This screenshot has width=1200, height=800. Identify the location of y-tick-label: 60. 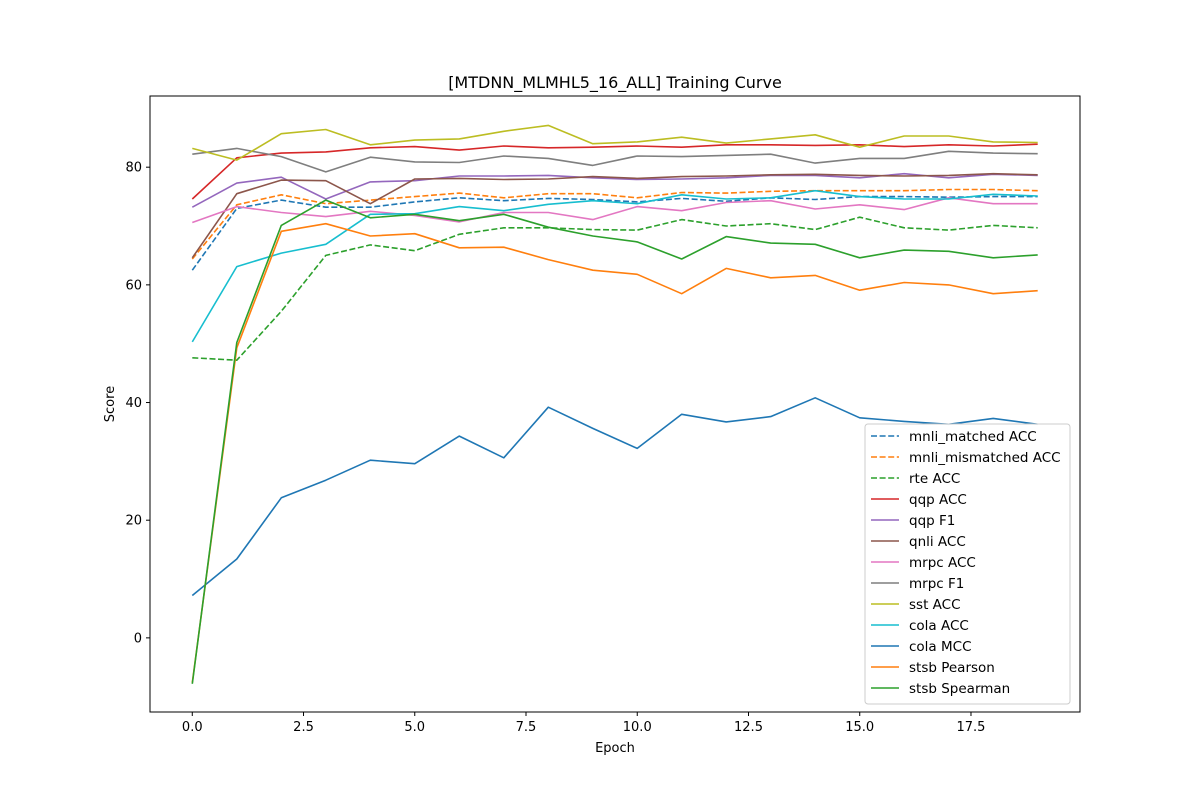
(133, 285).